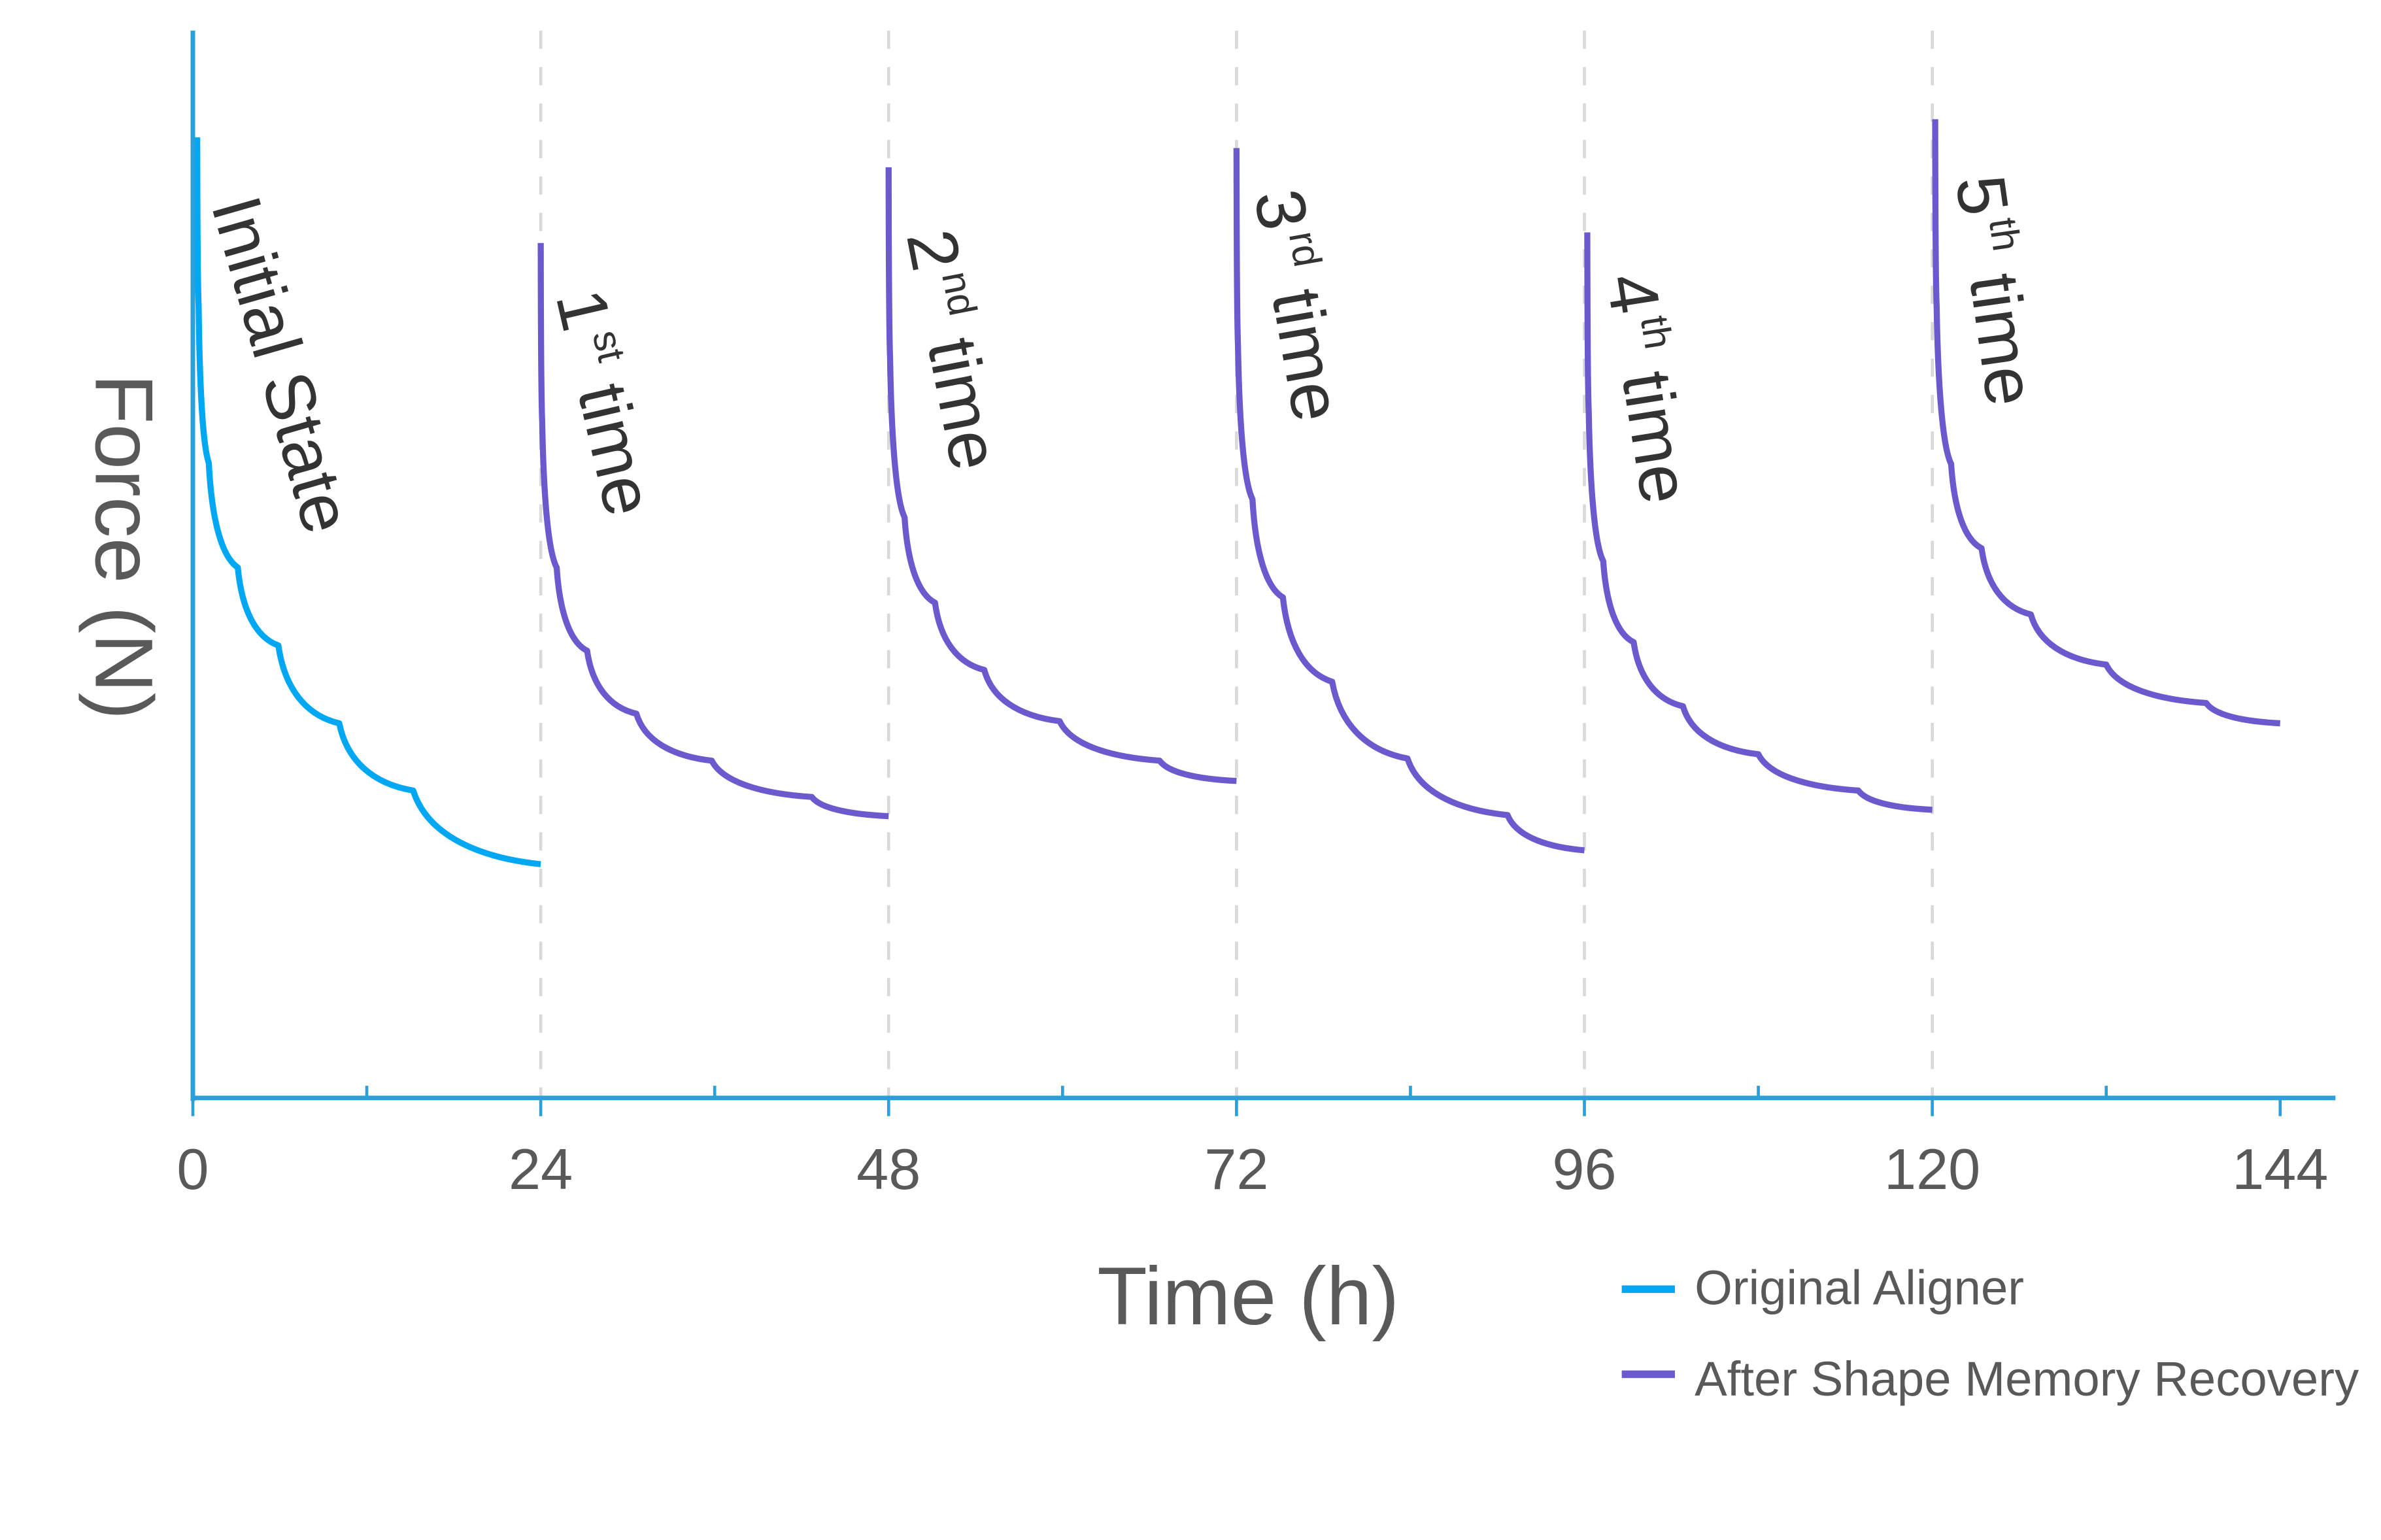 This screenshot has height=1540, width=2381. Describe the element at coordinates (1932, 1169) in the screenshot. I see `x-tick-label: 120` at that location.